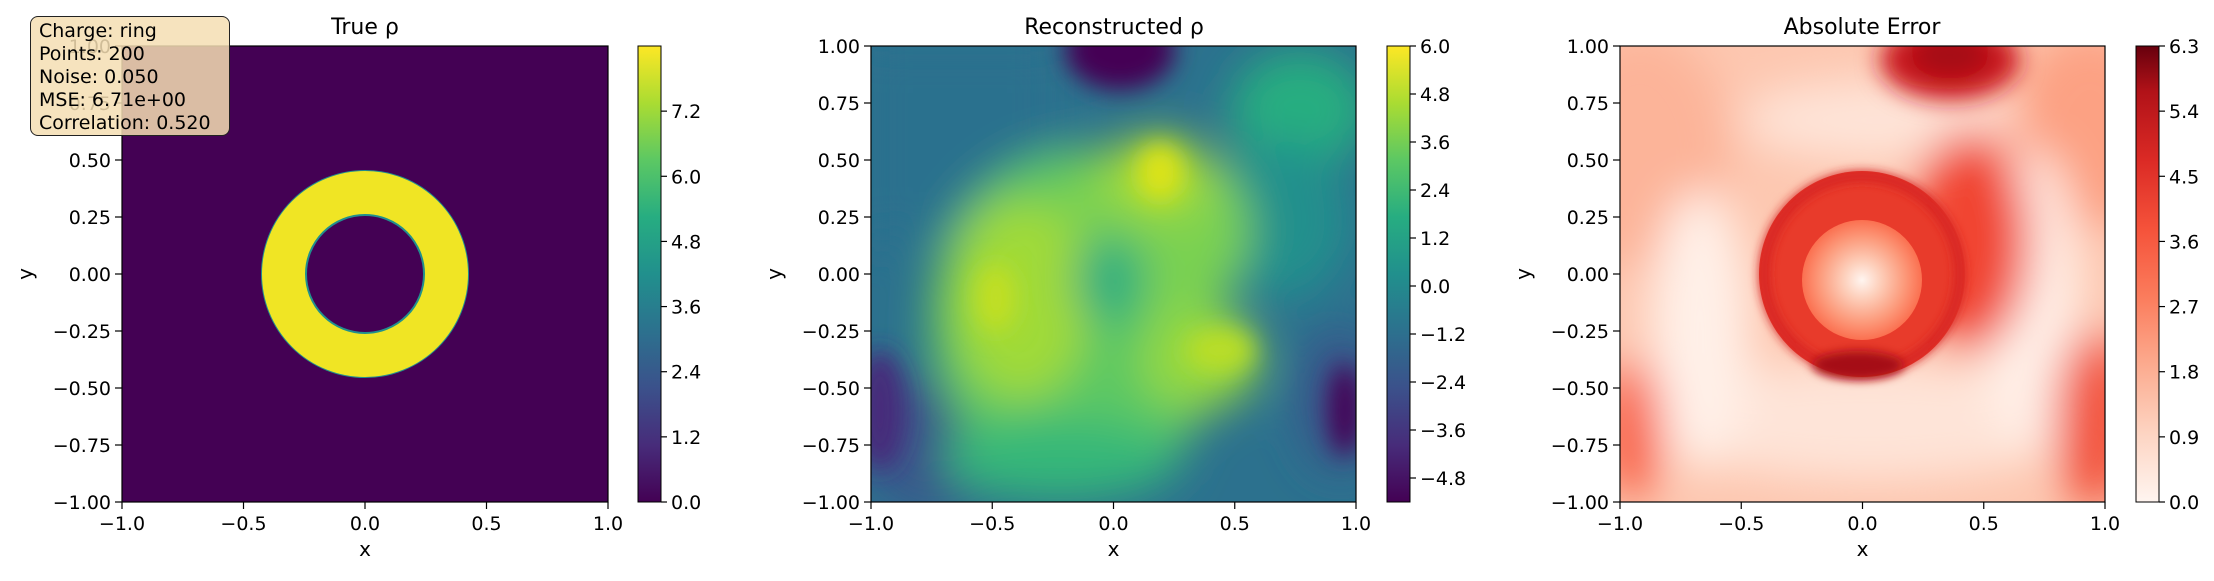 This screenshot has height=581, width=2214. What do you see at coordinates (112, 100) in the screenshot?
I see `info-mse: MSE: 6.71e+00` at bounding box center [112, 100].